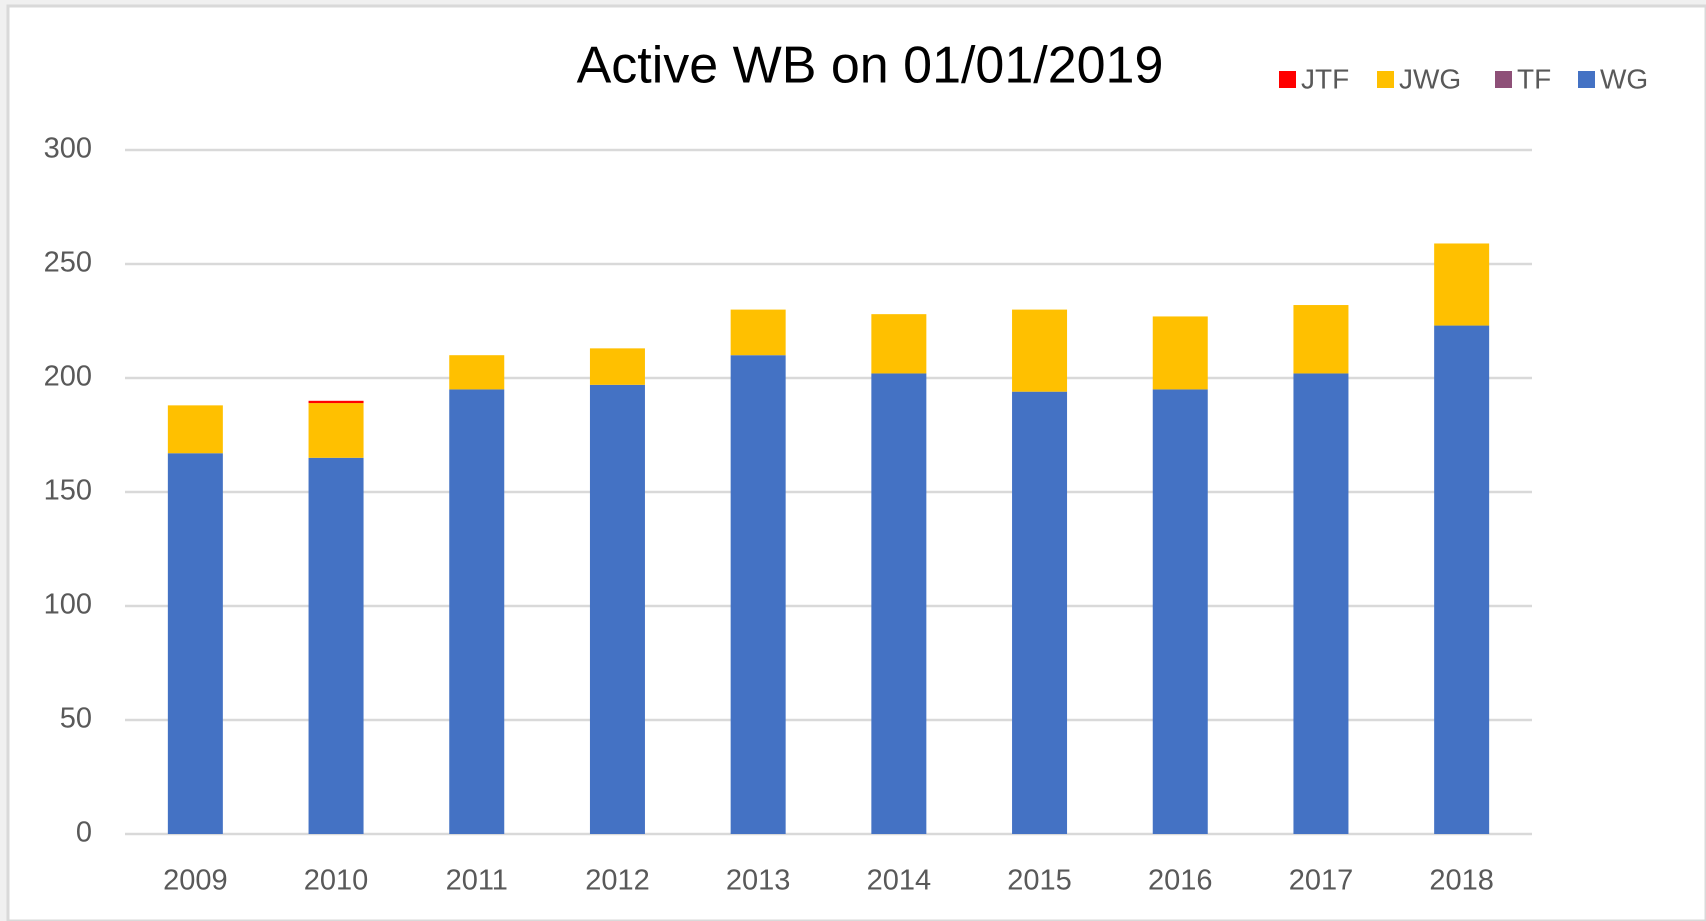 The height and width of the screenshot is (921, 1706). What do you see at coordinates (1180, 881) in the screenshot?
I see `x-tick-label: 2016` at bounding box center [1180, 881].